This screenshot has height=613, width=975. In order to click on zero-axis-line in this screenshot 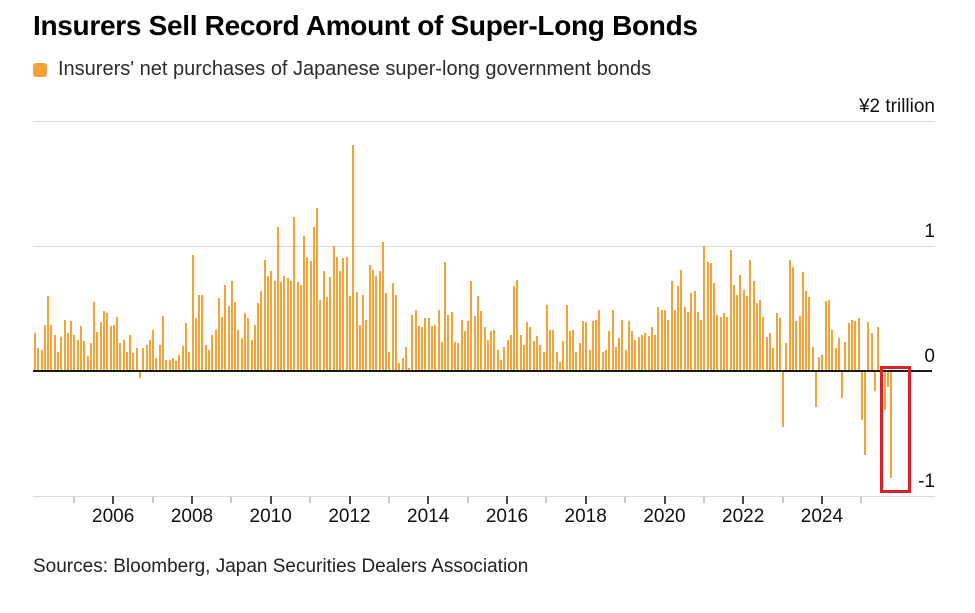, I will do `click(482, 371)`.